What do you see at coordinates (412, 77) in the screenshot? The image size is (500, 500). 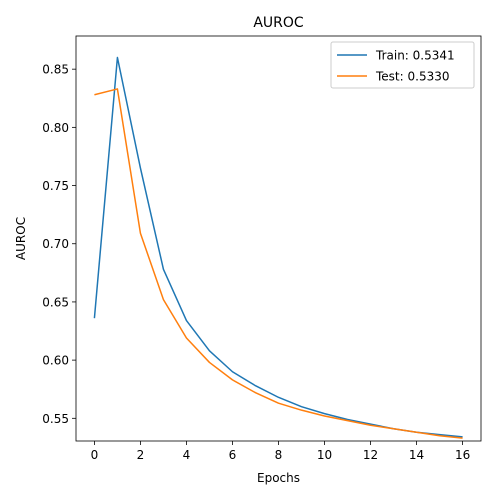 I see `legend-label-test: Test: 0.5330` at bounding box center [412, 77].